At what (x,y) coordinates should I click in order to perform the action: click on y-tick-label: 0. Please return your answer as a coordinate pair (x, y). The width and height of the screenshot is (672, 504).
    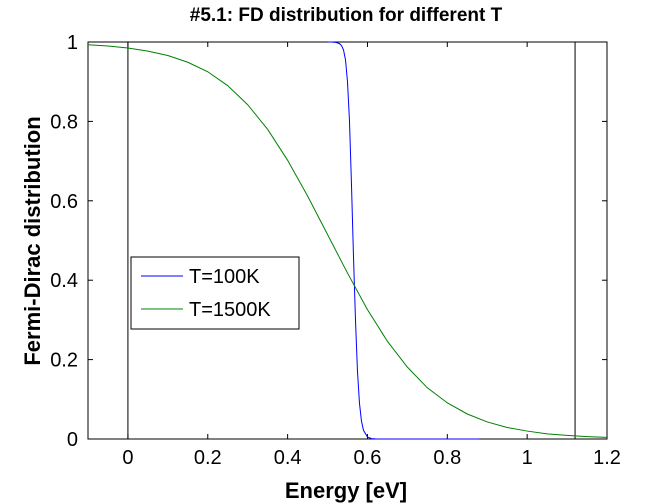
    Looking at the image, I should click on (72, 440).